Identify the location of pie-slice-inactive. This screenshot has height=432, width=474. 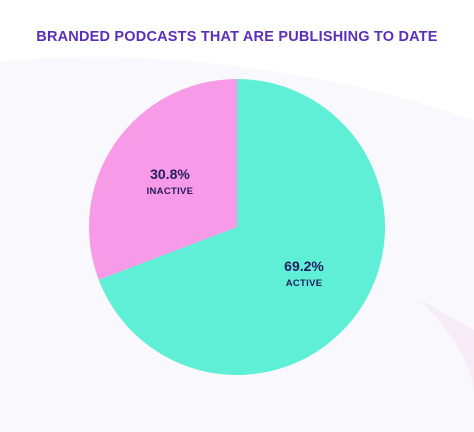
(162, 179).